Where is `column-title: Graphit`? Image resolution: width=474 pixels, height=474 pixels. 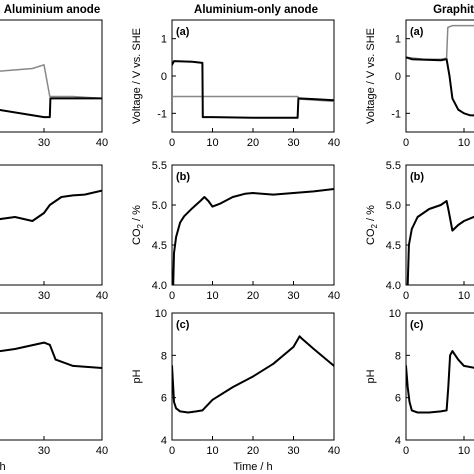
column-title: Graphit is located at coordinates (453, 10).